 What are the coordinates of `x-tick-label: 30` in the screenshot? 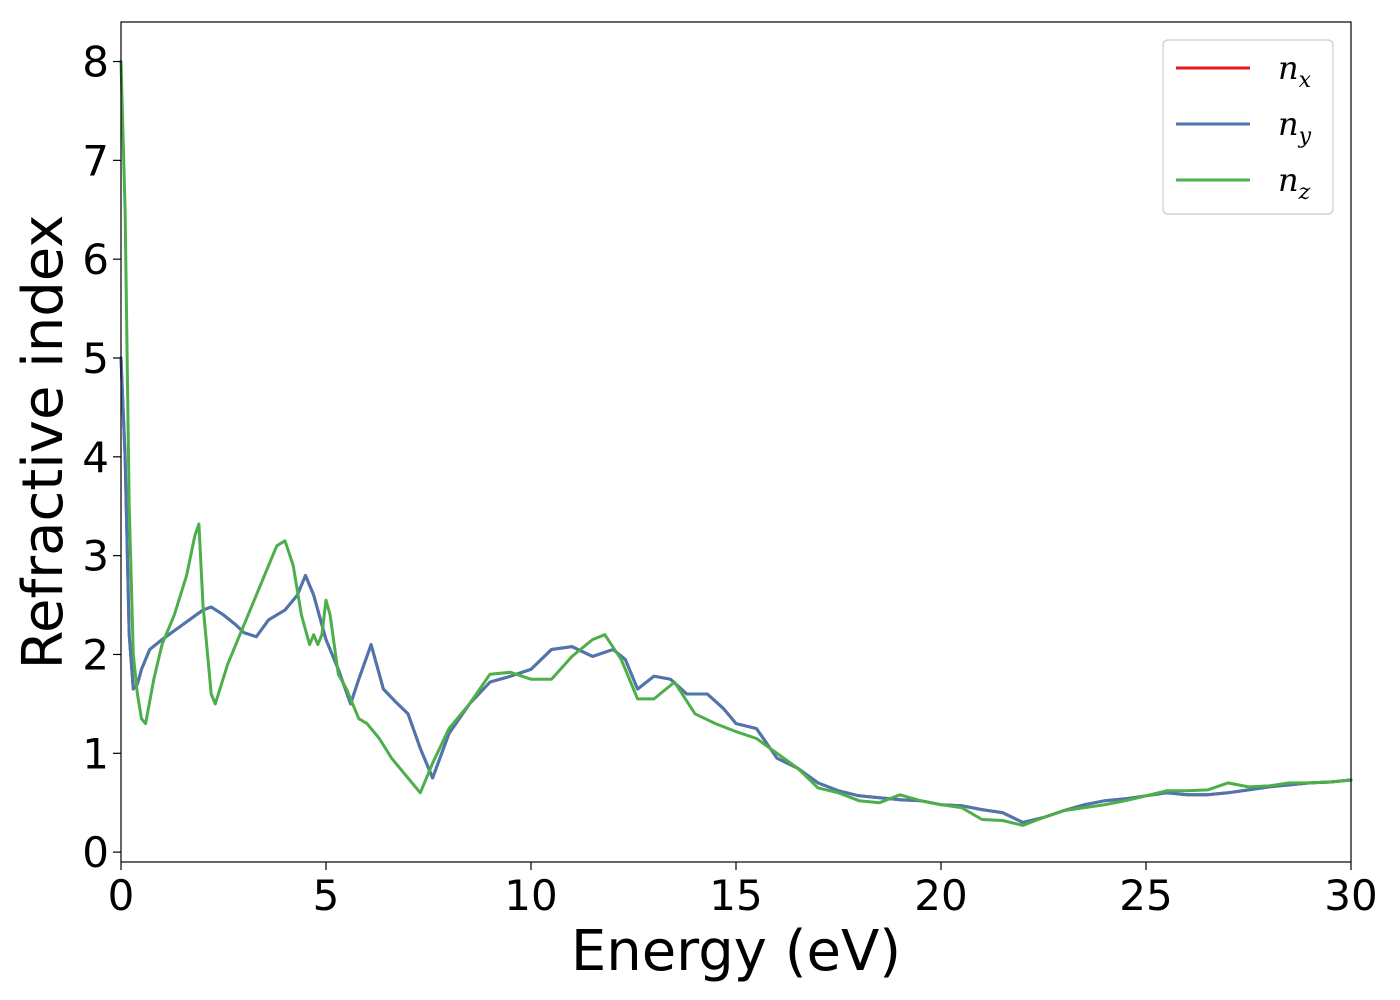 It's located at (1350, 895).